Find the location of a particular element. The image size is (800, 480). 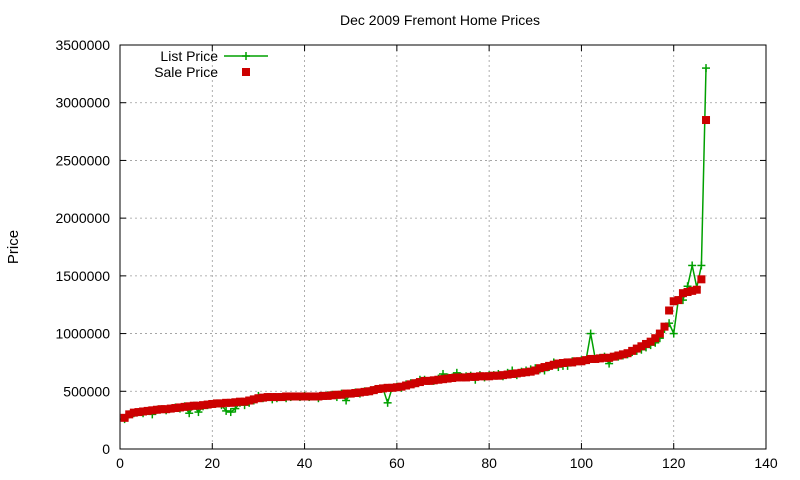

x-tick-label: 60 is located at coordinates (397, 463).